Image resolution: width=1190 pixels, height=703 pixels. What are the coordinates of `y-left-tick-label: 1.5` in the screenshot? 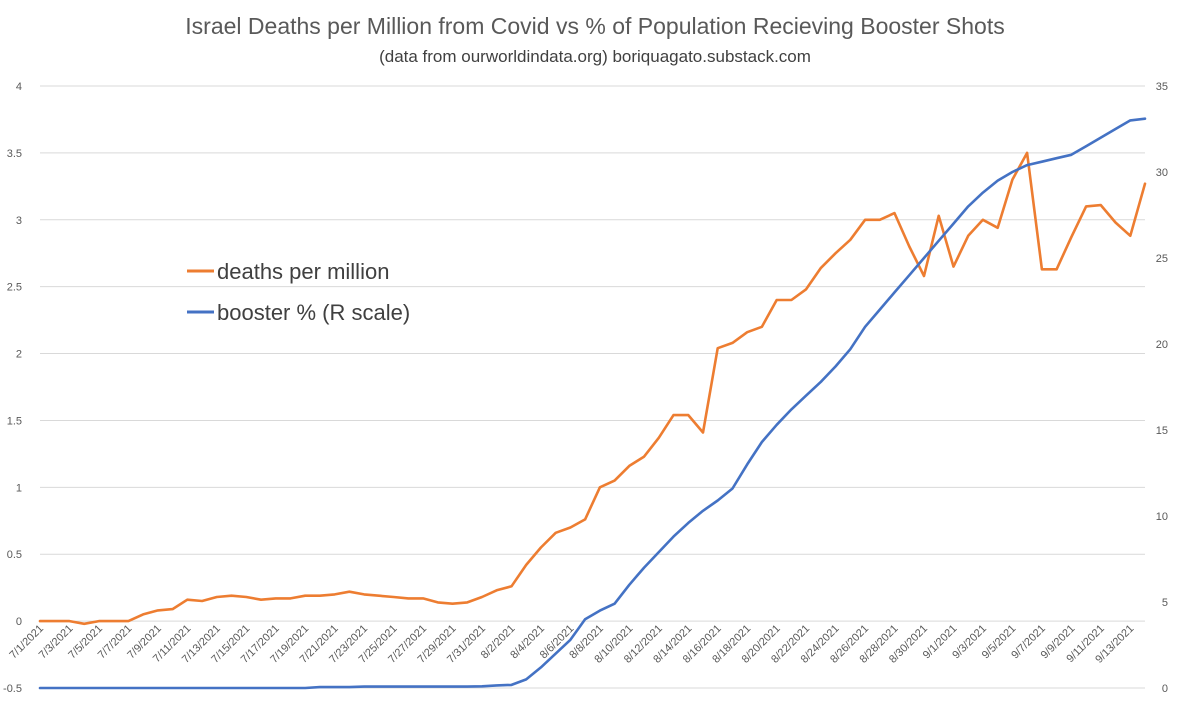 It's located at (14, 421).